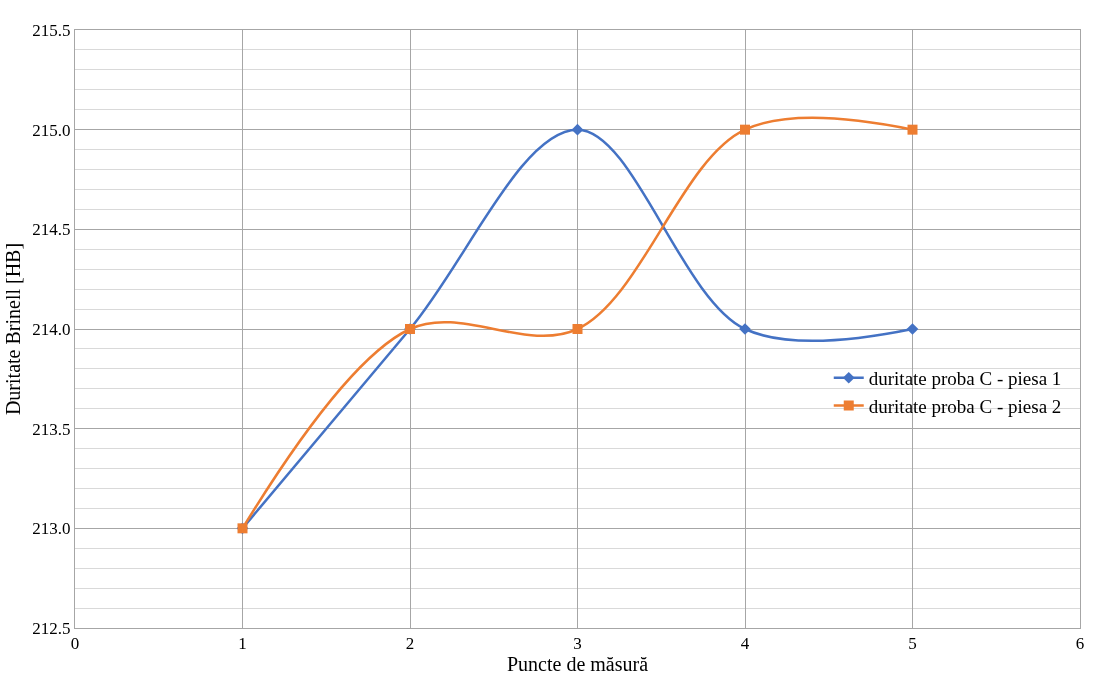 The width and height of the screenshot is (1096, 681). Describe the element at coordinates (965, 406) in the screenshot. I see `legend-label: duritate proba C - piesa 2` at that location.